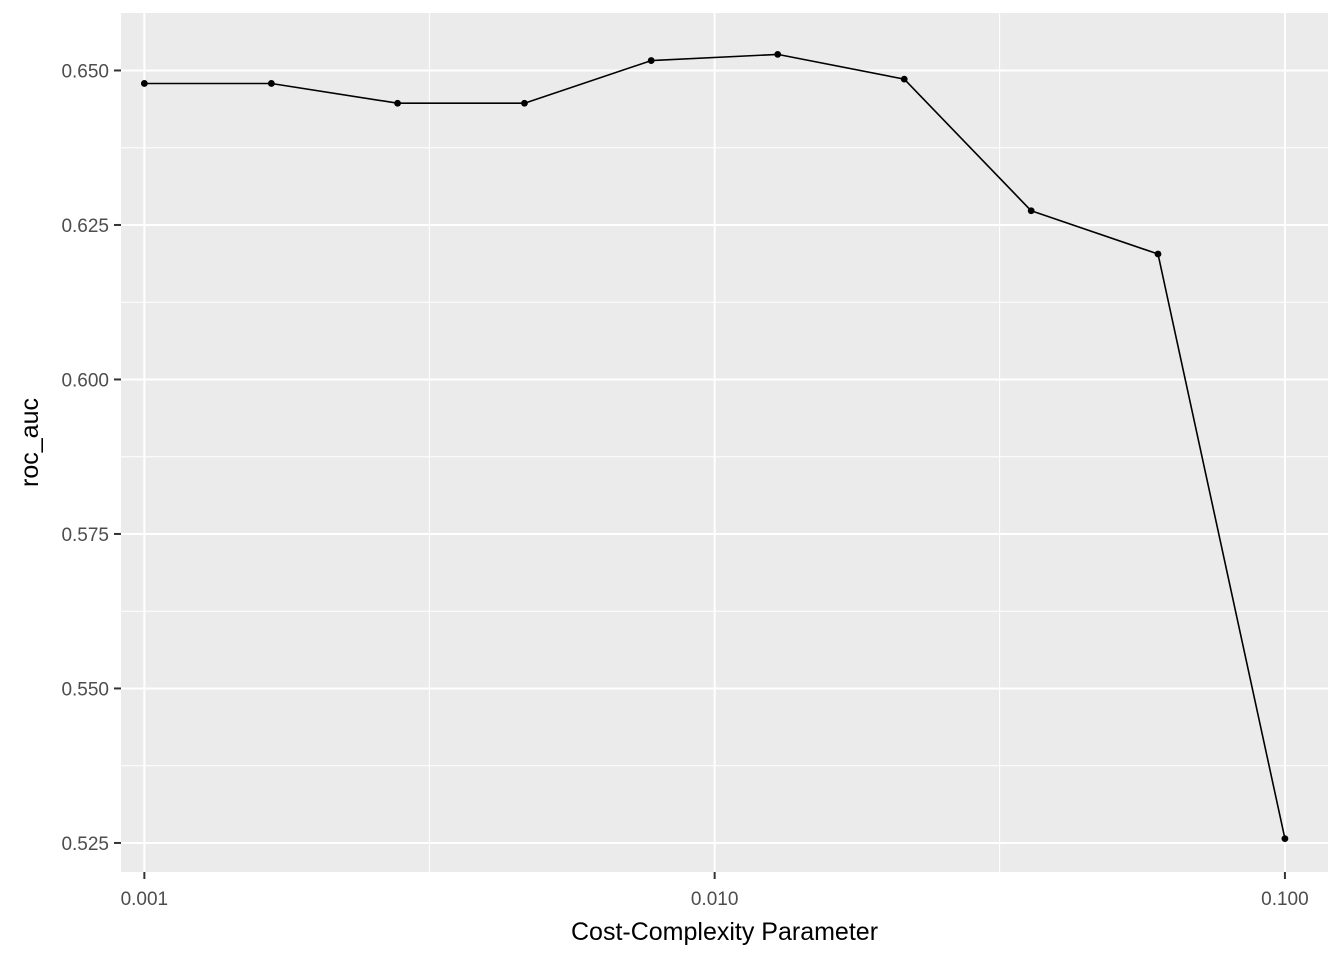 The height and width of the screenshot is (960, 1344). I want to click on x-tick-label: 0.100, so click(1285, 899).